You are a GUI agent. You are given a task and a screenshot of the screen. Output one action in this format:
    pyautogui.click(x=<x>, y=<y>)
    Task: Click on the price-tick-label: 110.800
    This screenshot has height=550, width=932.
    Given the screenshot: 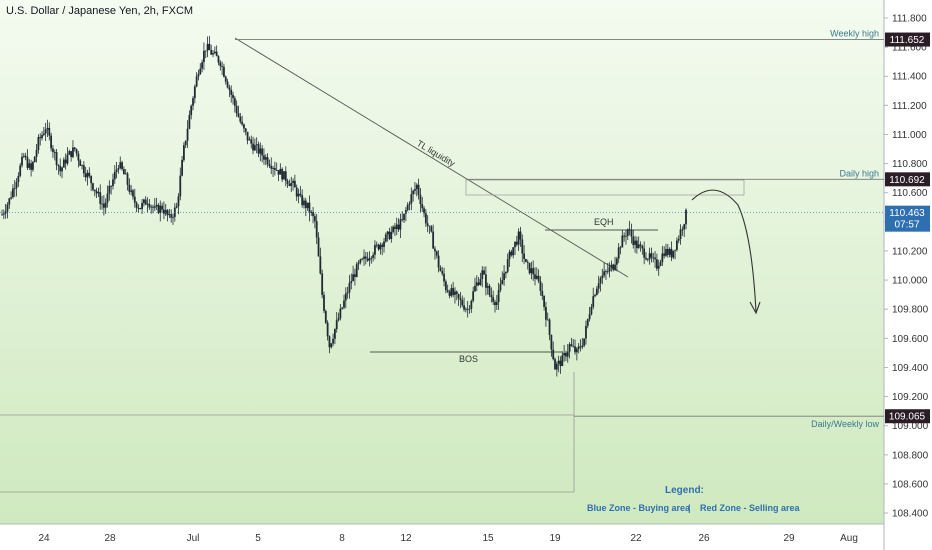 What is the action you would take?
    pyautogui.click(x=910, y=164)
    